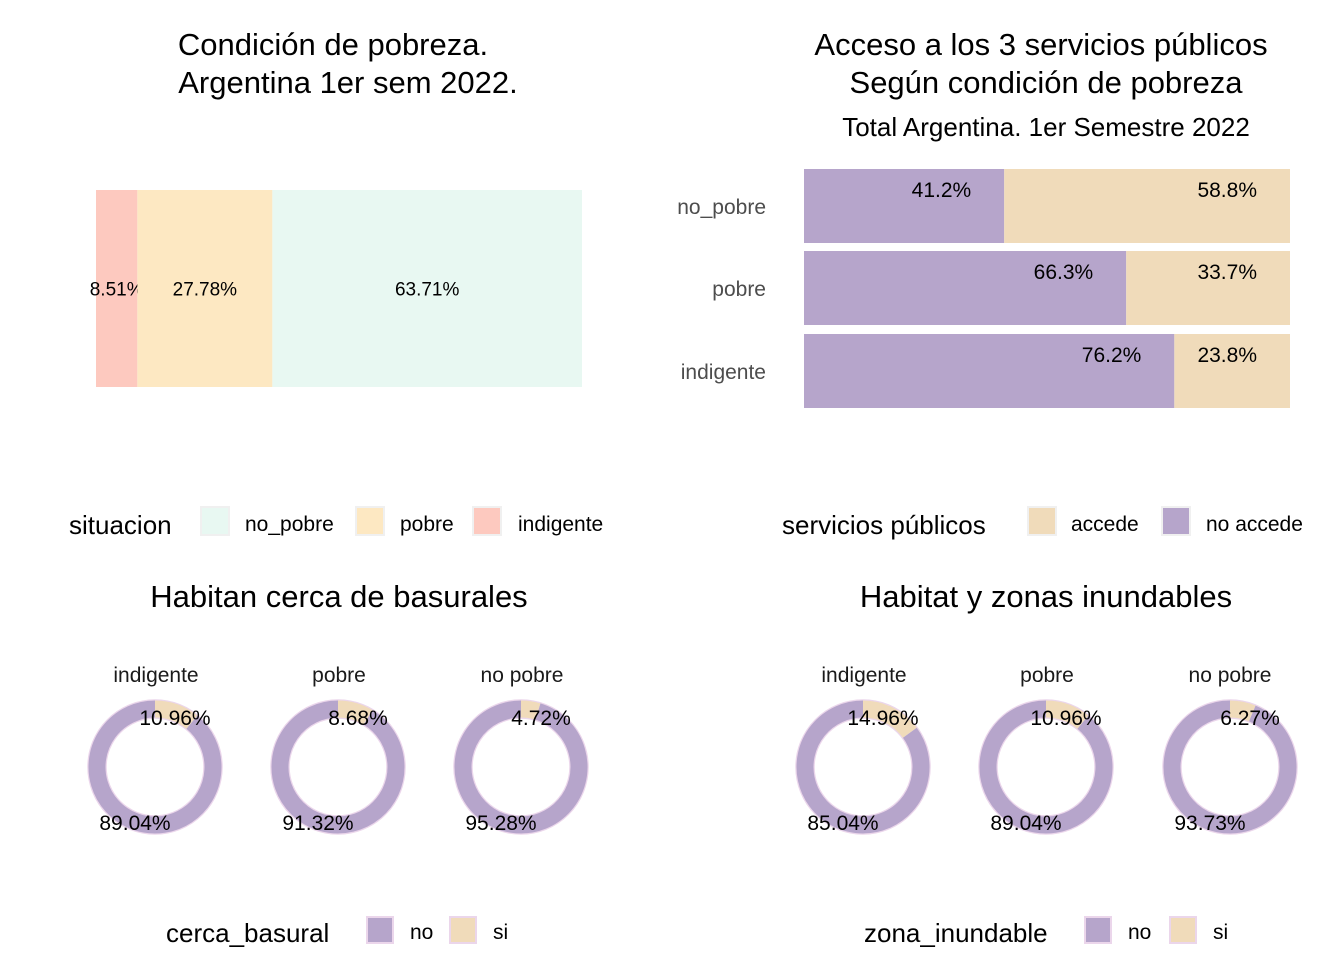  I want to click on data-label: 8.51%, so click(117, 290).